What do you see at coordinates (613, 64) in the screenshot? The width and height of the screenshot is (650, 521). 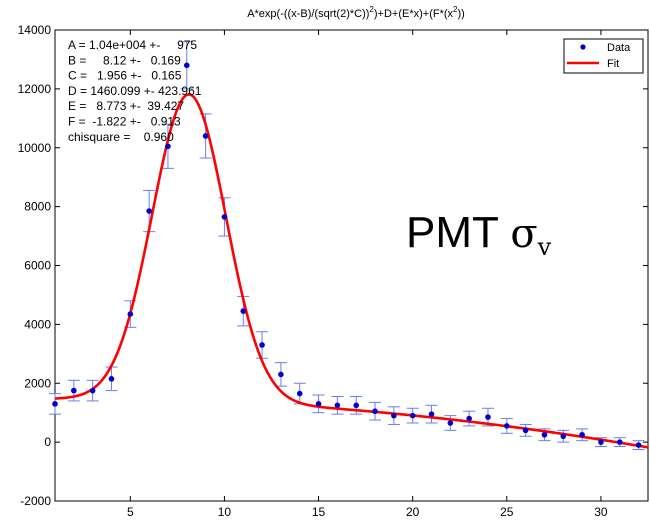 I see `legend-fit-label: Fit` at bounding box center [613, 64].